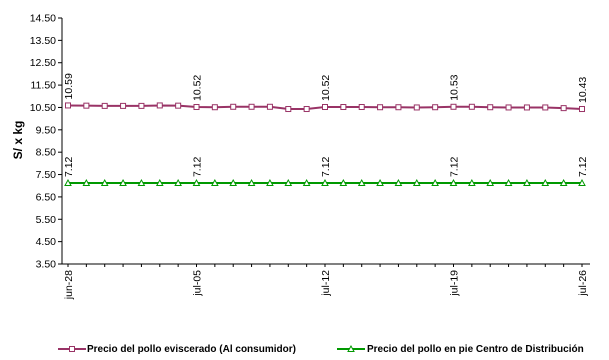  I want to click on y-tick-label: 4.50, so click(46, 242).